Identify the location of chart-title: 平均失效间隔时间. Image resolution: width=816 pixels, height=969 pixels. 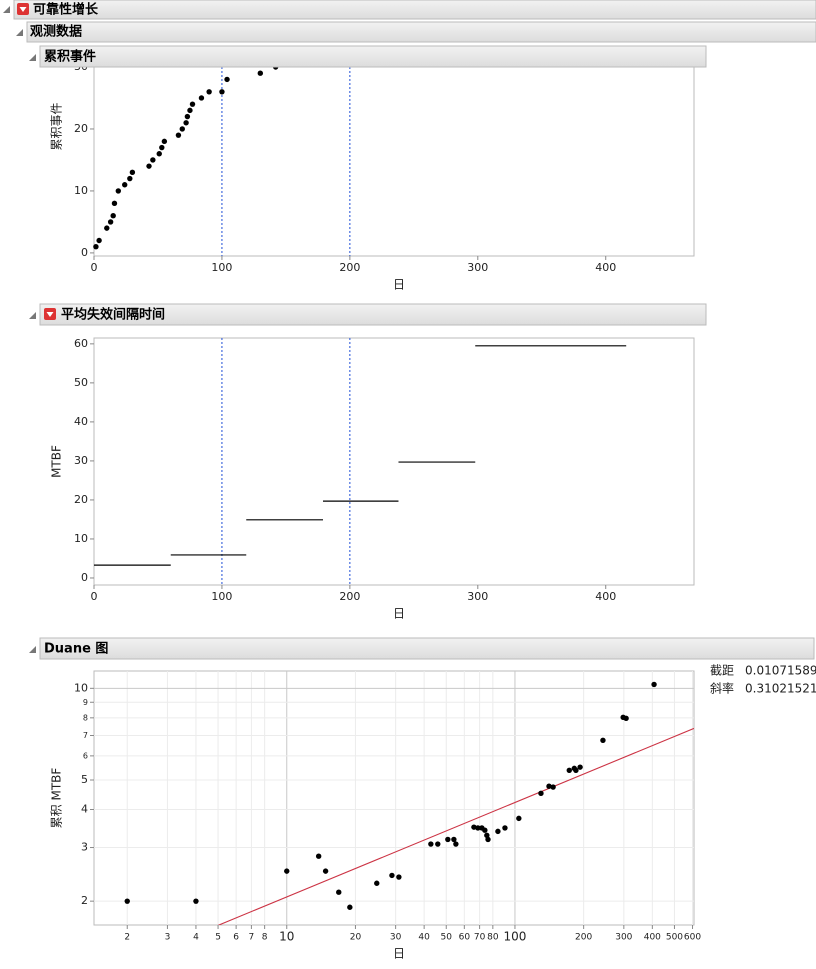
(113, 315).